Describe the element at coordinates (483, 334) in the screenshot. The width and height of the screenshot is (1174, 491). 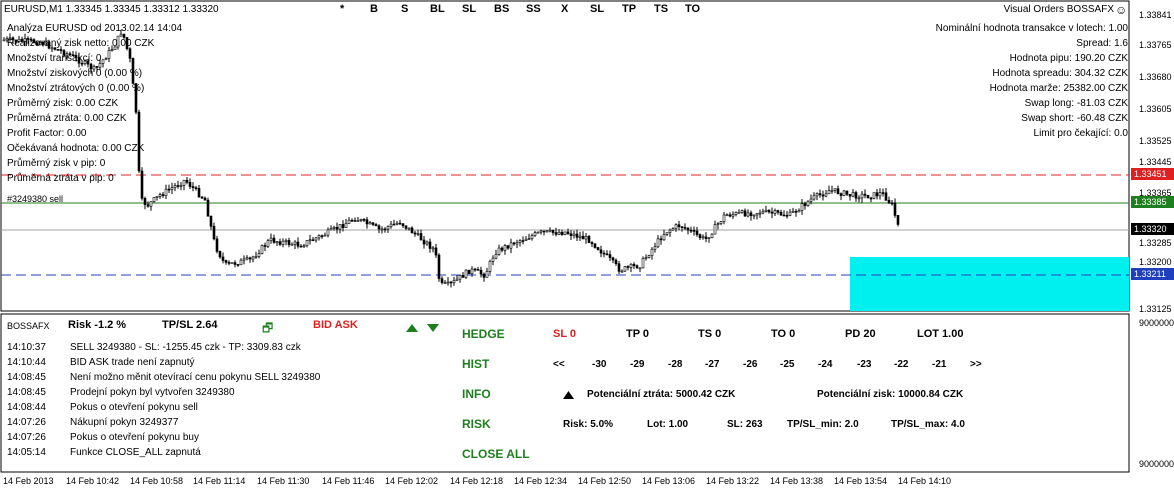
I see `hedge-button: HEDGE` at that location.